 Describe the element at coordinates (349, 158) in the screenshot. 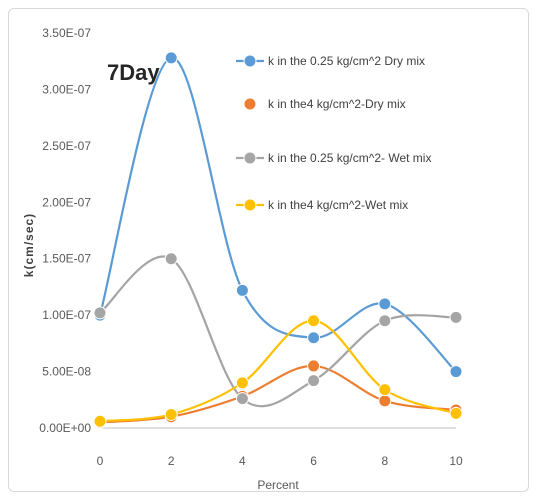

I see `legend-label: k in the 0.25 kg/cm^2- Wet mix` at that location.